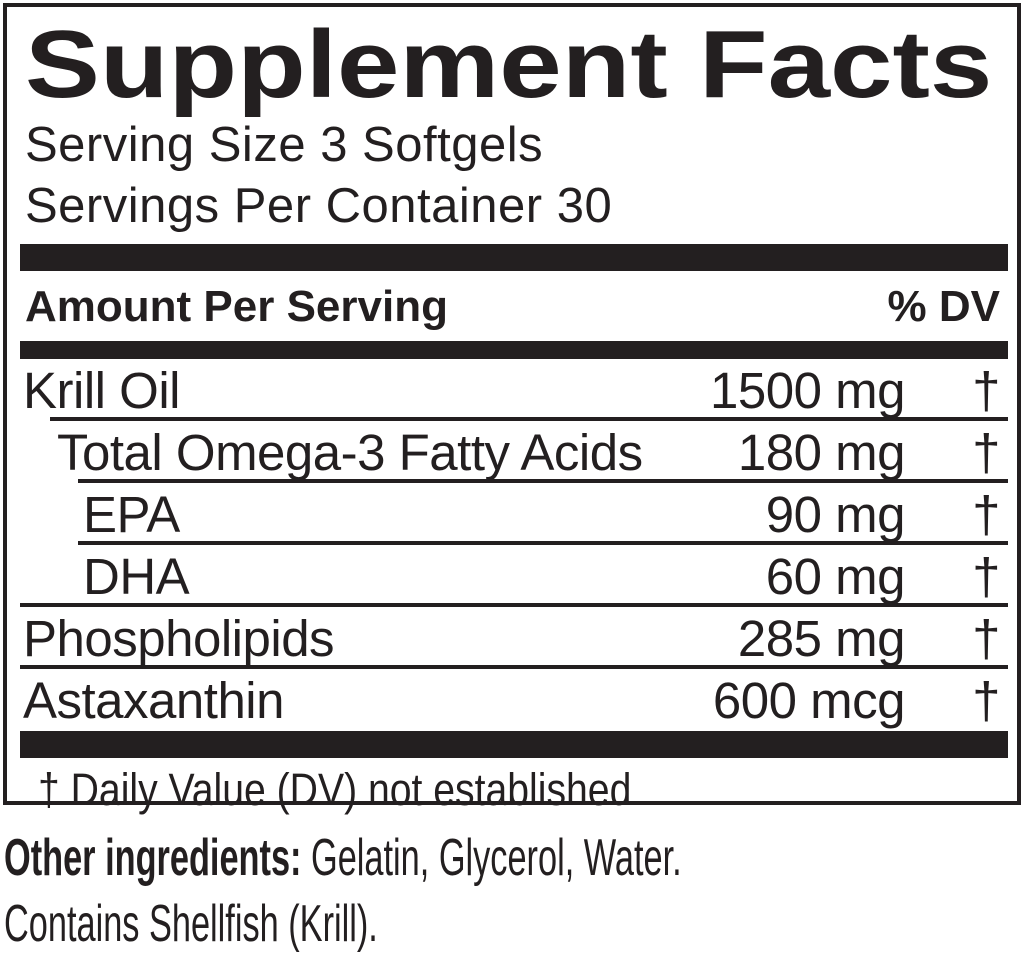 Image resolution: width=1024 pixels, height=953 pixels. What do you see at coordinates (514, 350) in the screenshot?
I see `thick-separator-bar-middle` at bounding box center [514, 350].